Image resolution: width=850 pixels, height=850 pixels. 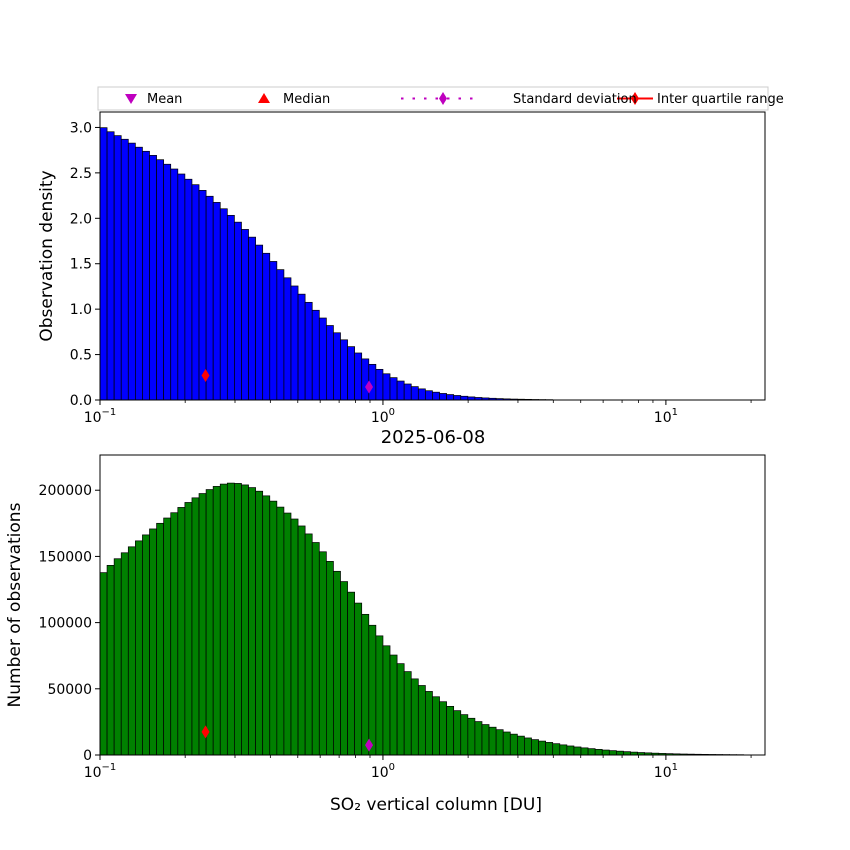 I want to click on y-tick-label: 0.5, so click(x=81, y=356).